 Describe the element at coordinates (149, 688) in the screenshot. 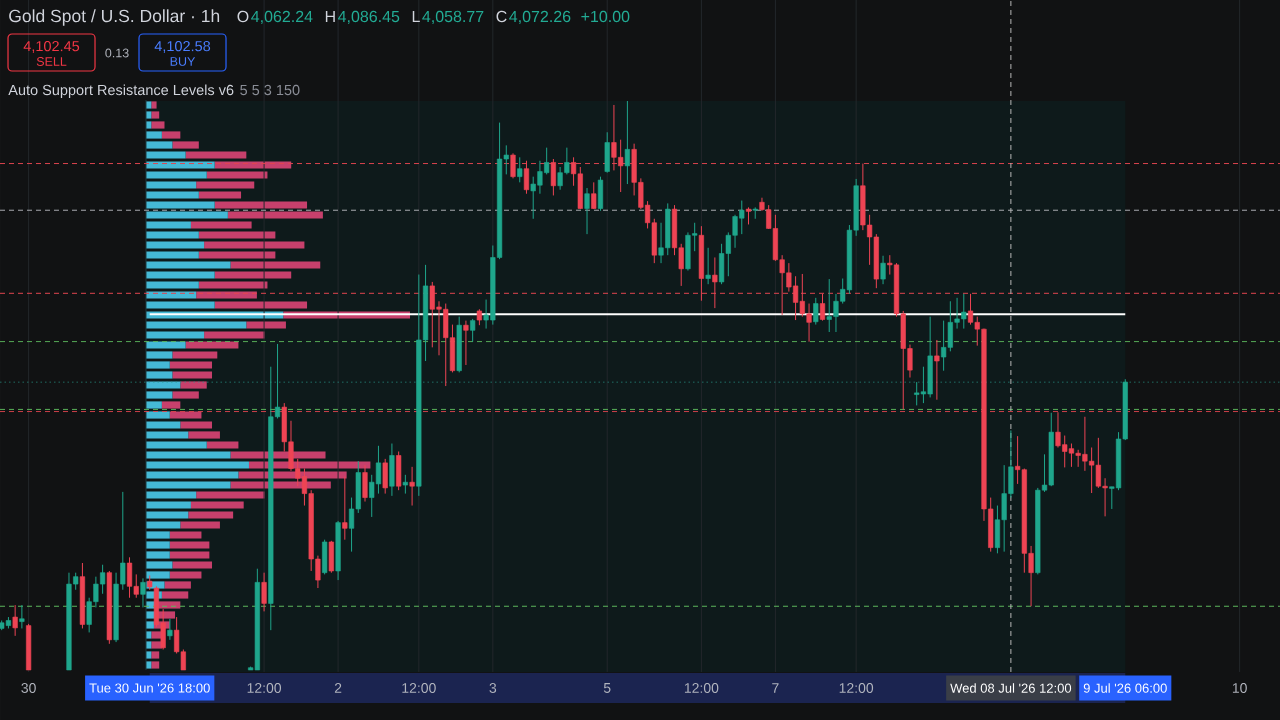

I see `x-tick-label: Tue 30 Jun '26 18:00` at that location.